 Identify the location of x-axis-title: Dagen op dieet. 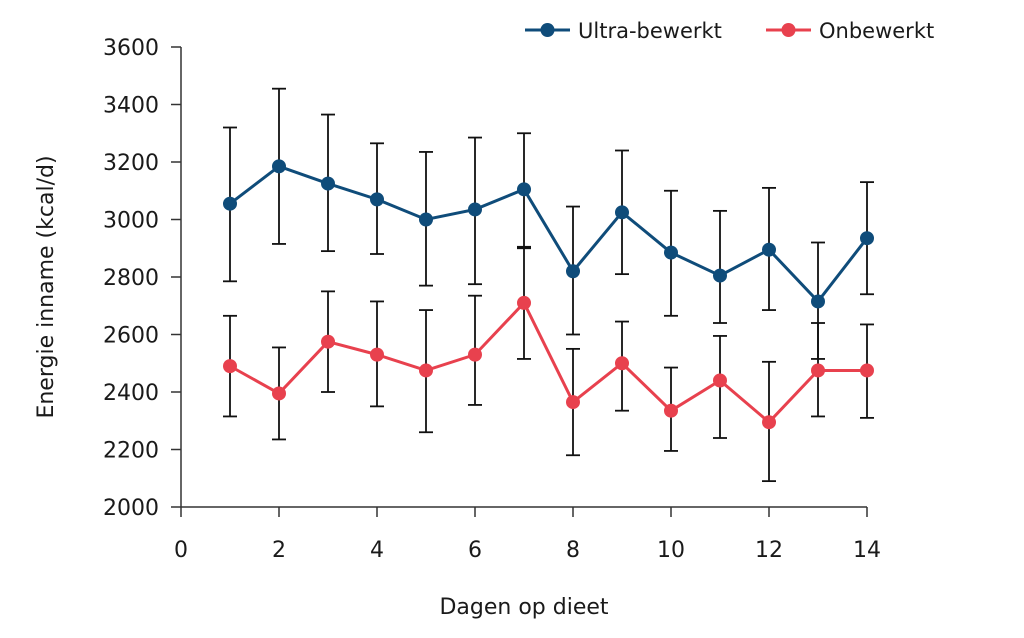
(523, 607).